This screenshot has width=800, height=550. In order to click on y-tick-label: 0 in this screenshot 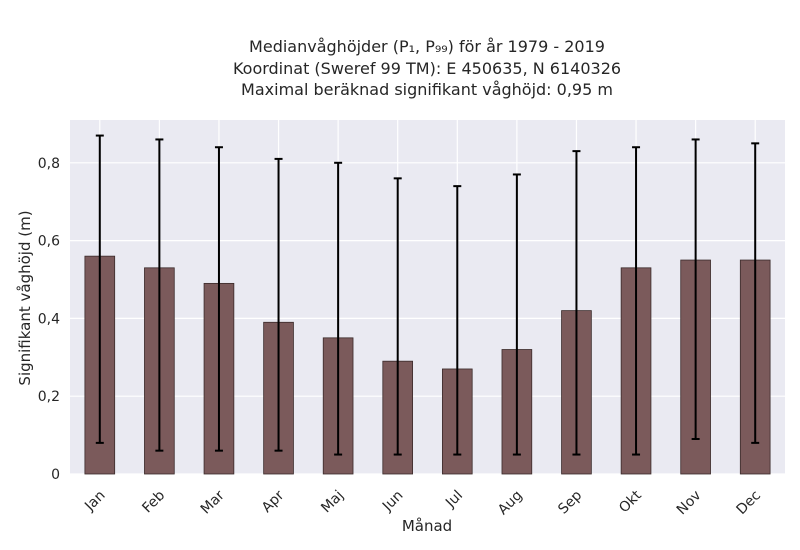, I will do `click(55, 475)`.